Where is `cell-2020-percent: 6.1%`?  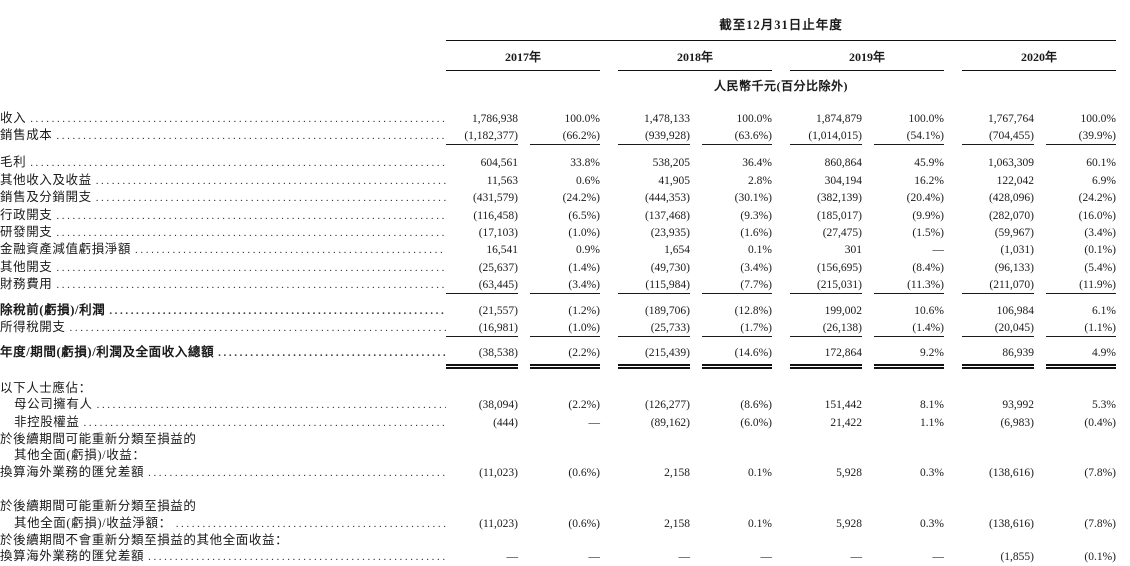
cell-2020-percent: 6.1% is located at coordinates (1104, 311).